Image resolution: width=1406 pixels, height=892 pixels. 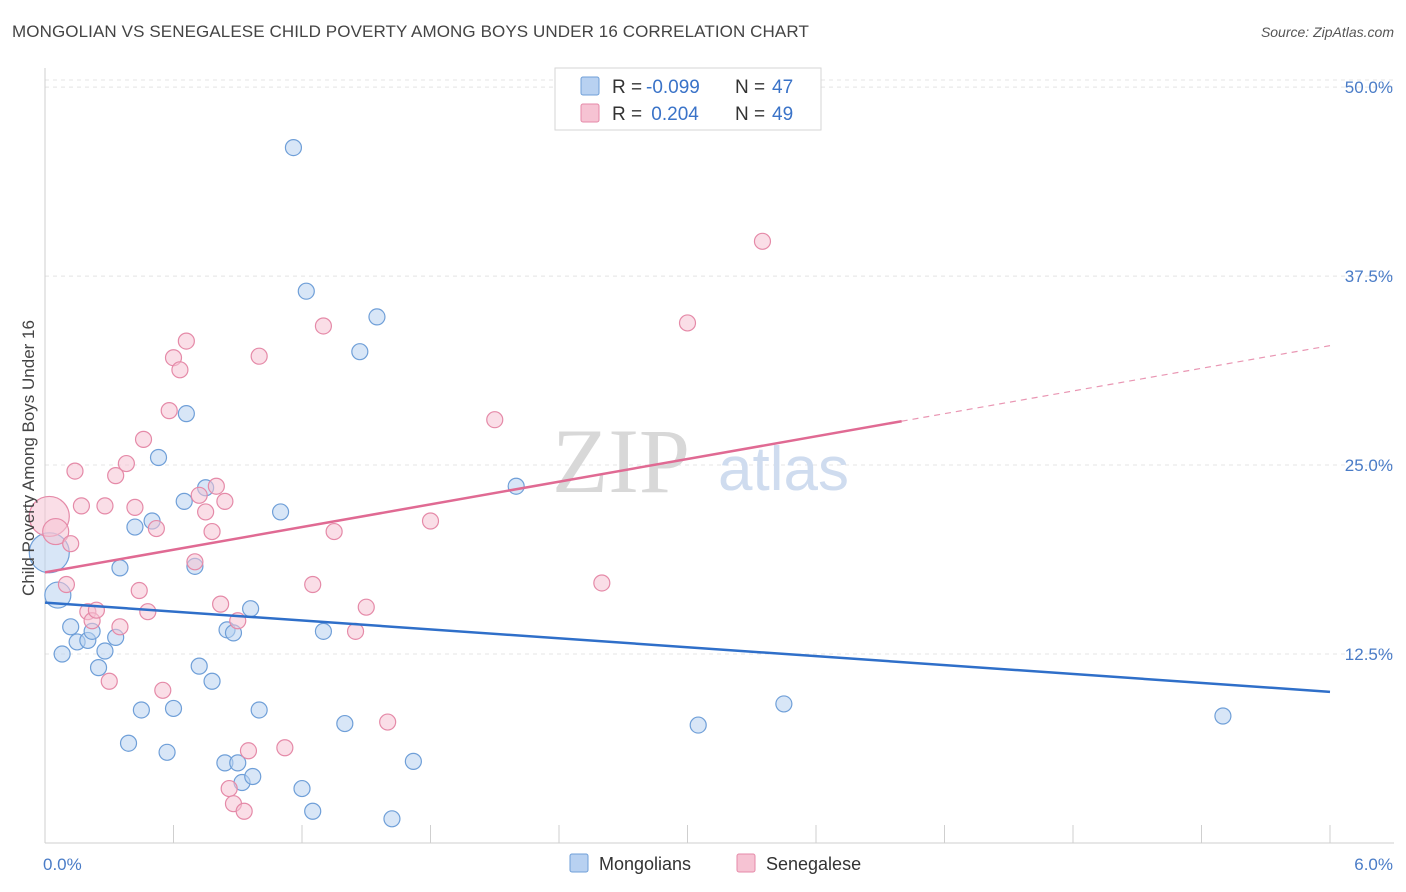 I want to click on senegalese-swatch, so click(x=590, y=113).